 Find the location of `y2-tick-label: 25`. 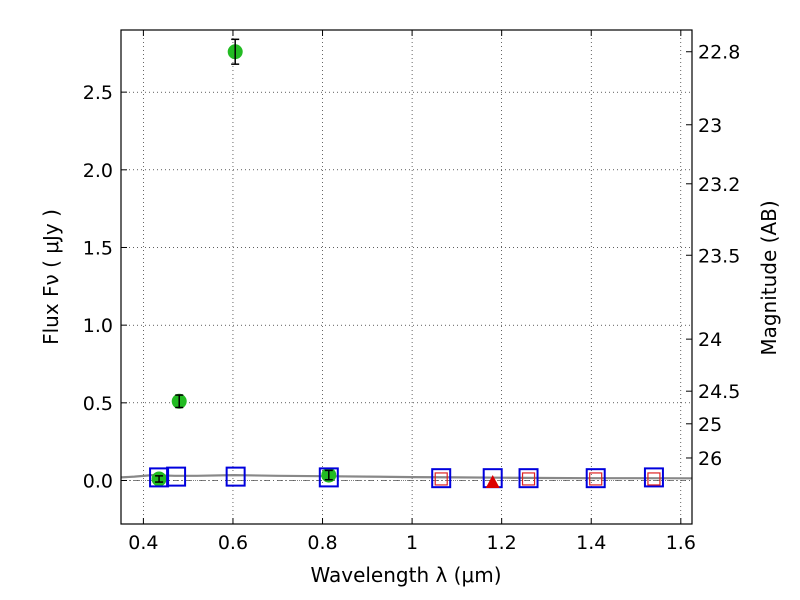

y2-tick-label: 25 is located at coordinates (710, 425).